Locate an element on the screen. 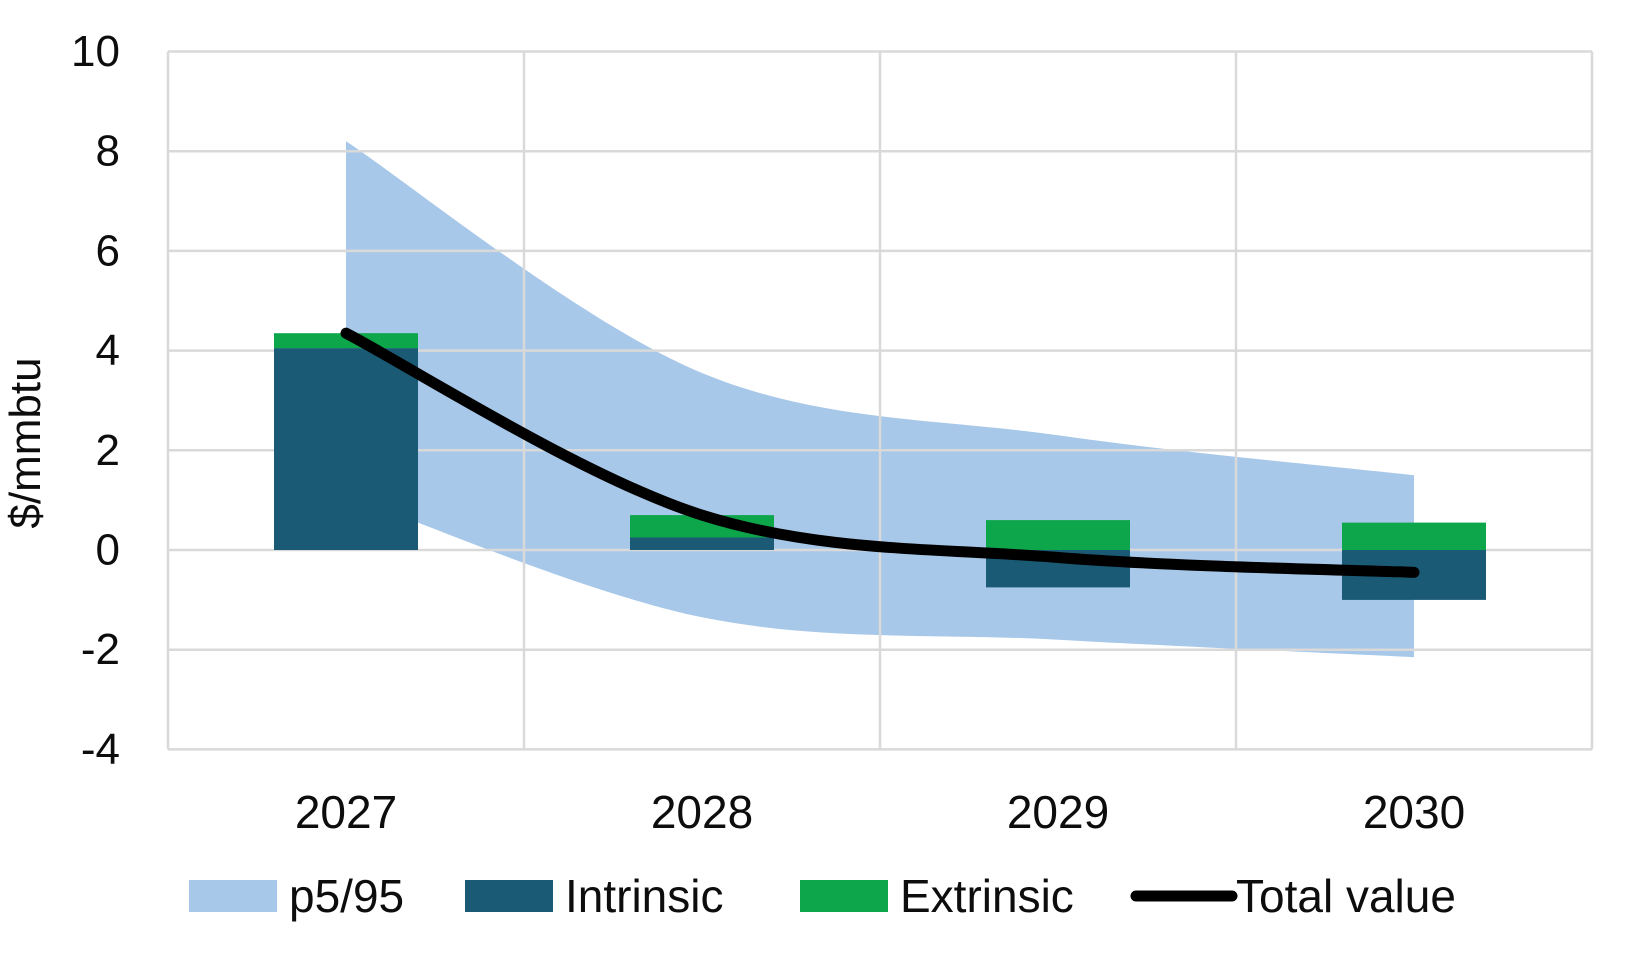  legend-item-extrinsic: Extrinsic is located at coordinates (937, 896).